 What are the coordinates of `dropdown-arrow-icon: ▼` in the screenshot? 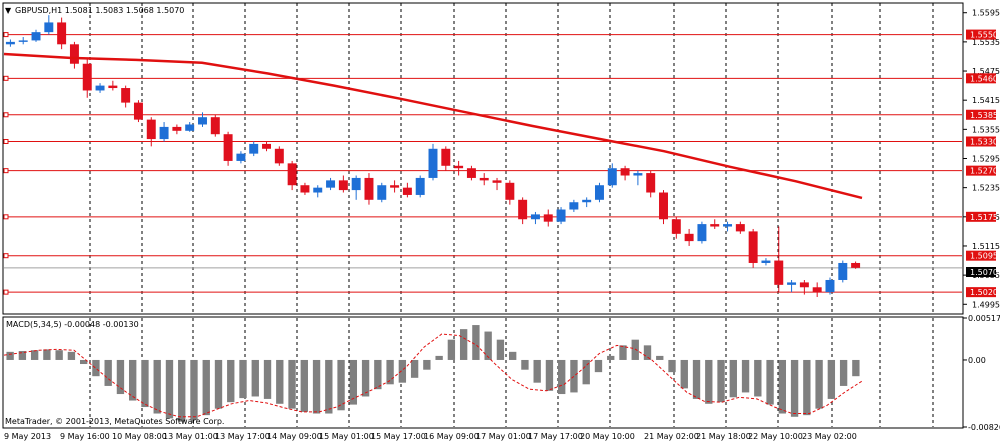 It's located at (8, 10).